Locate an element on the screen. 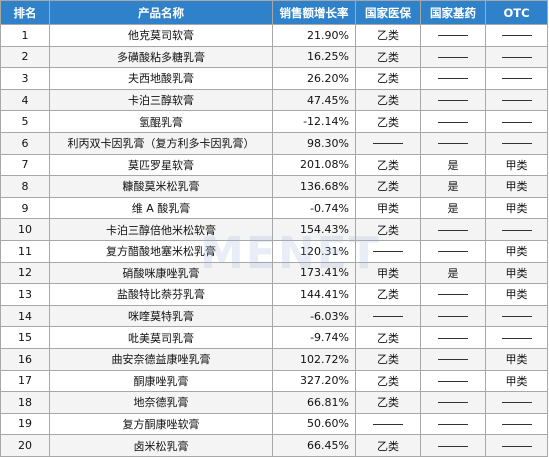 The width and height of the screenshot is (549, 457). header-rank: 排名 is located at coordinates (25, 12).